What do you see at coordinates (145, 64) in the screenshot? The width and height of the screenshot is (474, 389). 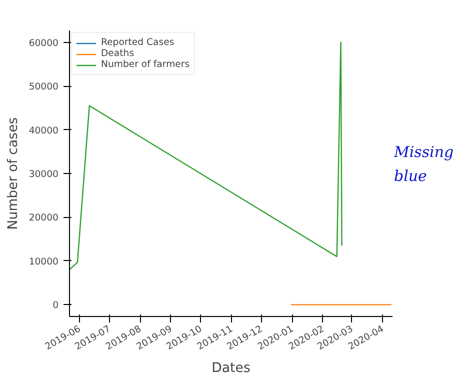 I see `legend-label: Number of farmers` at bounding box center [145, 64].